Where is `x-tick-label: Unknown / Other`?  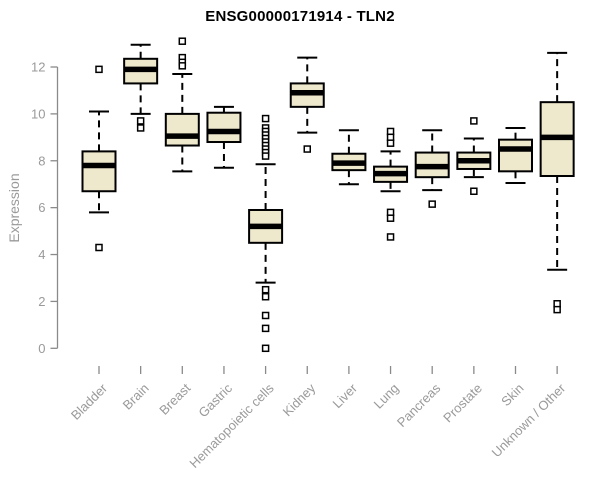
x-tick-label: Unknown / Other is located at coordinates (529, 420).